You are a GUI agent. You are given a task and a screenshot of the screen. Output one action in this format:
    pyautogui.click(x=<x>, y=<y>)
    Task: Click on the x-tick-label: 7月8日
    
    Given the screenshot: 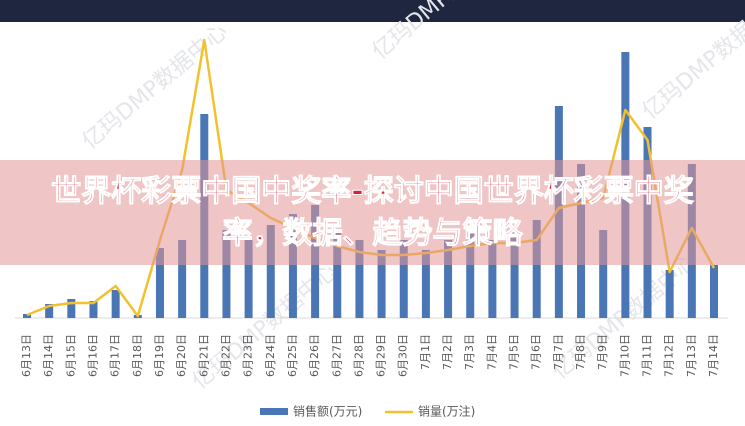 What is the action you would take?
    pyautogui.click(x=580, y=352)
    